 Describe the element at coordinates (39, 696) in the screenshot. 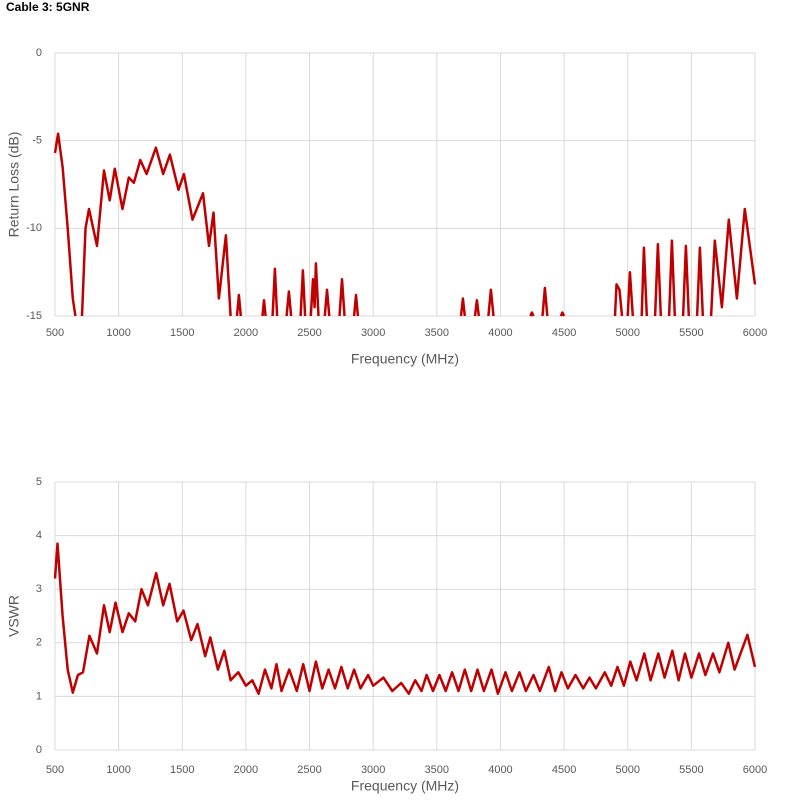

I see `y-tick-label: 1` at that location.